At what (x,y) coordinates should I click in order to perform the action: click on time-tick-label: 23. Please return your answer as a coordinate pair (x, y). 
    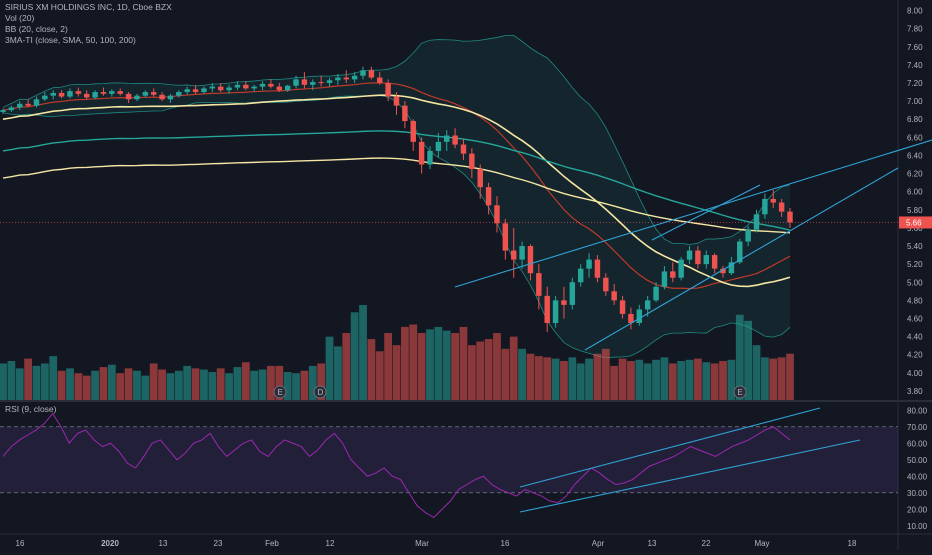
    Looking at the image, I should click on (218, 543).